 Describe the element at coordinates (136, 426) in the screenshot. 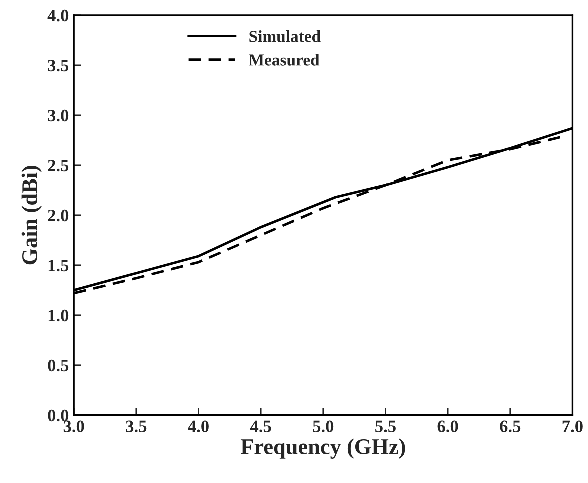

I see `x-tick-label: 3.5` at that location.